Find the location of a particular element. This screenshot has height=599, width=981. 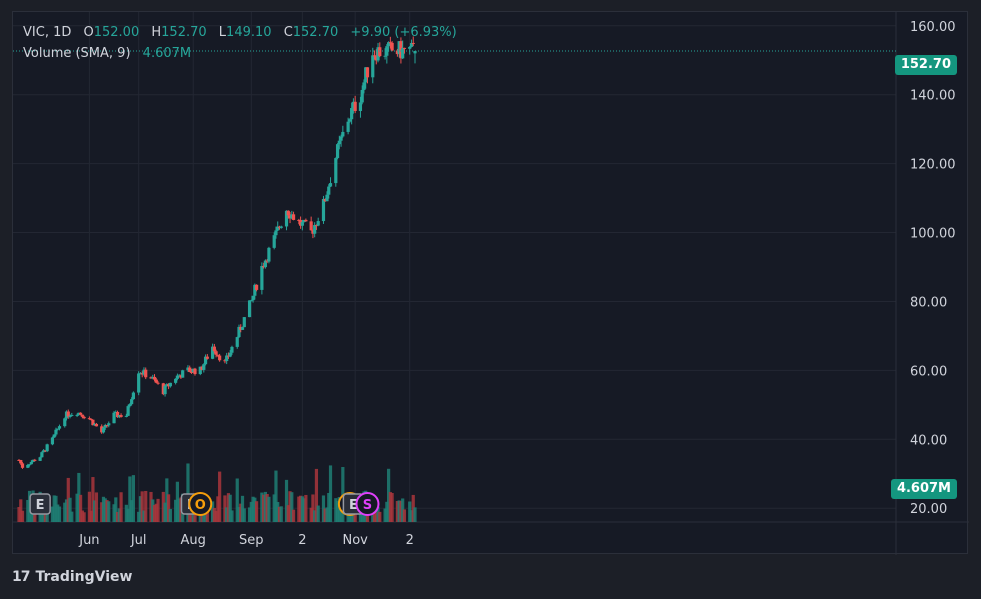

interval-label: 1D is located at coordinates (62, 32).